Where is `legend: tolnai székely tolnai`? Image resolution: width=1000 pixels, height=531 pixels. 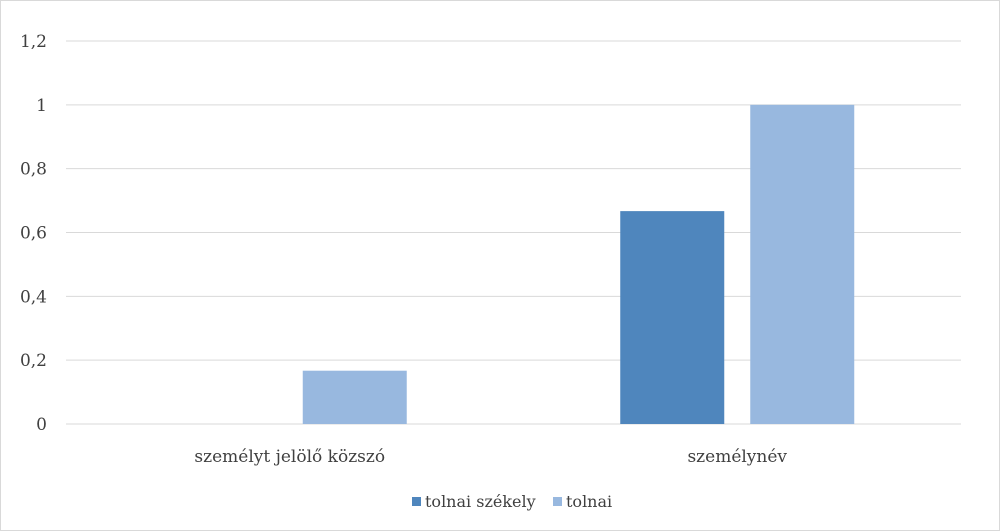 legend: tolnai székely tolnai is located at coordinates (512, 501).